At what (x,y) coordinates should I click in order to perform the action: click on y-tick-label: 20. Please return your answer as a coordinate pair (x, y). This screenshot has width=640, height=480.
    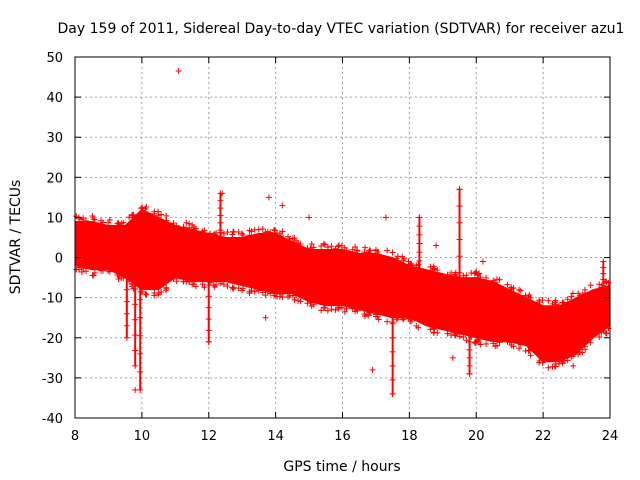
    Looking at the image, I should click on (54, 178).